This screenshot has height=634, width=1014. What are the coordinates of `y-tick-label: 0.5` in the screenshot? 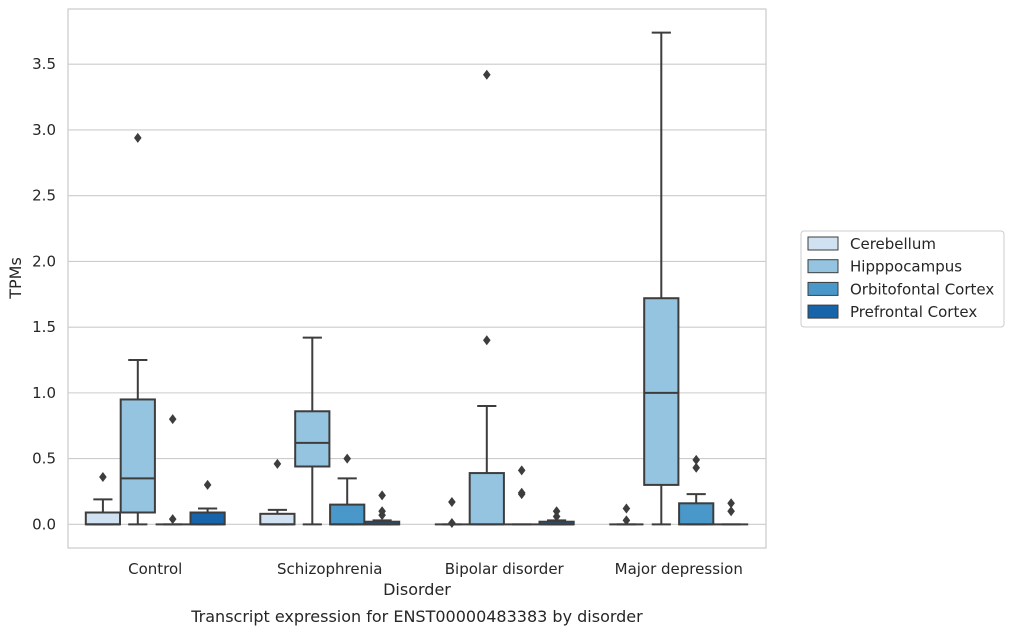 It's located at (44, 459).